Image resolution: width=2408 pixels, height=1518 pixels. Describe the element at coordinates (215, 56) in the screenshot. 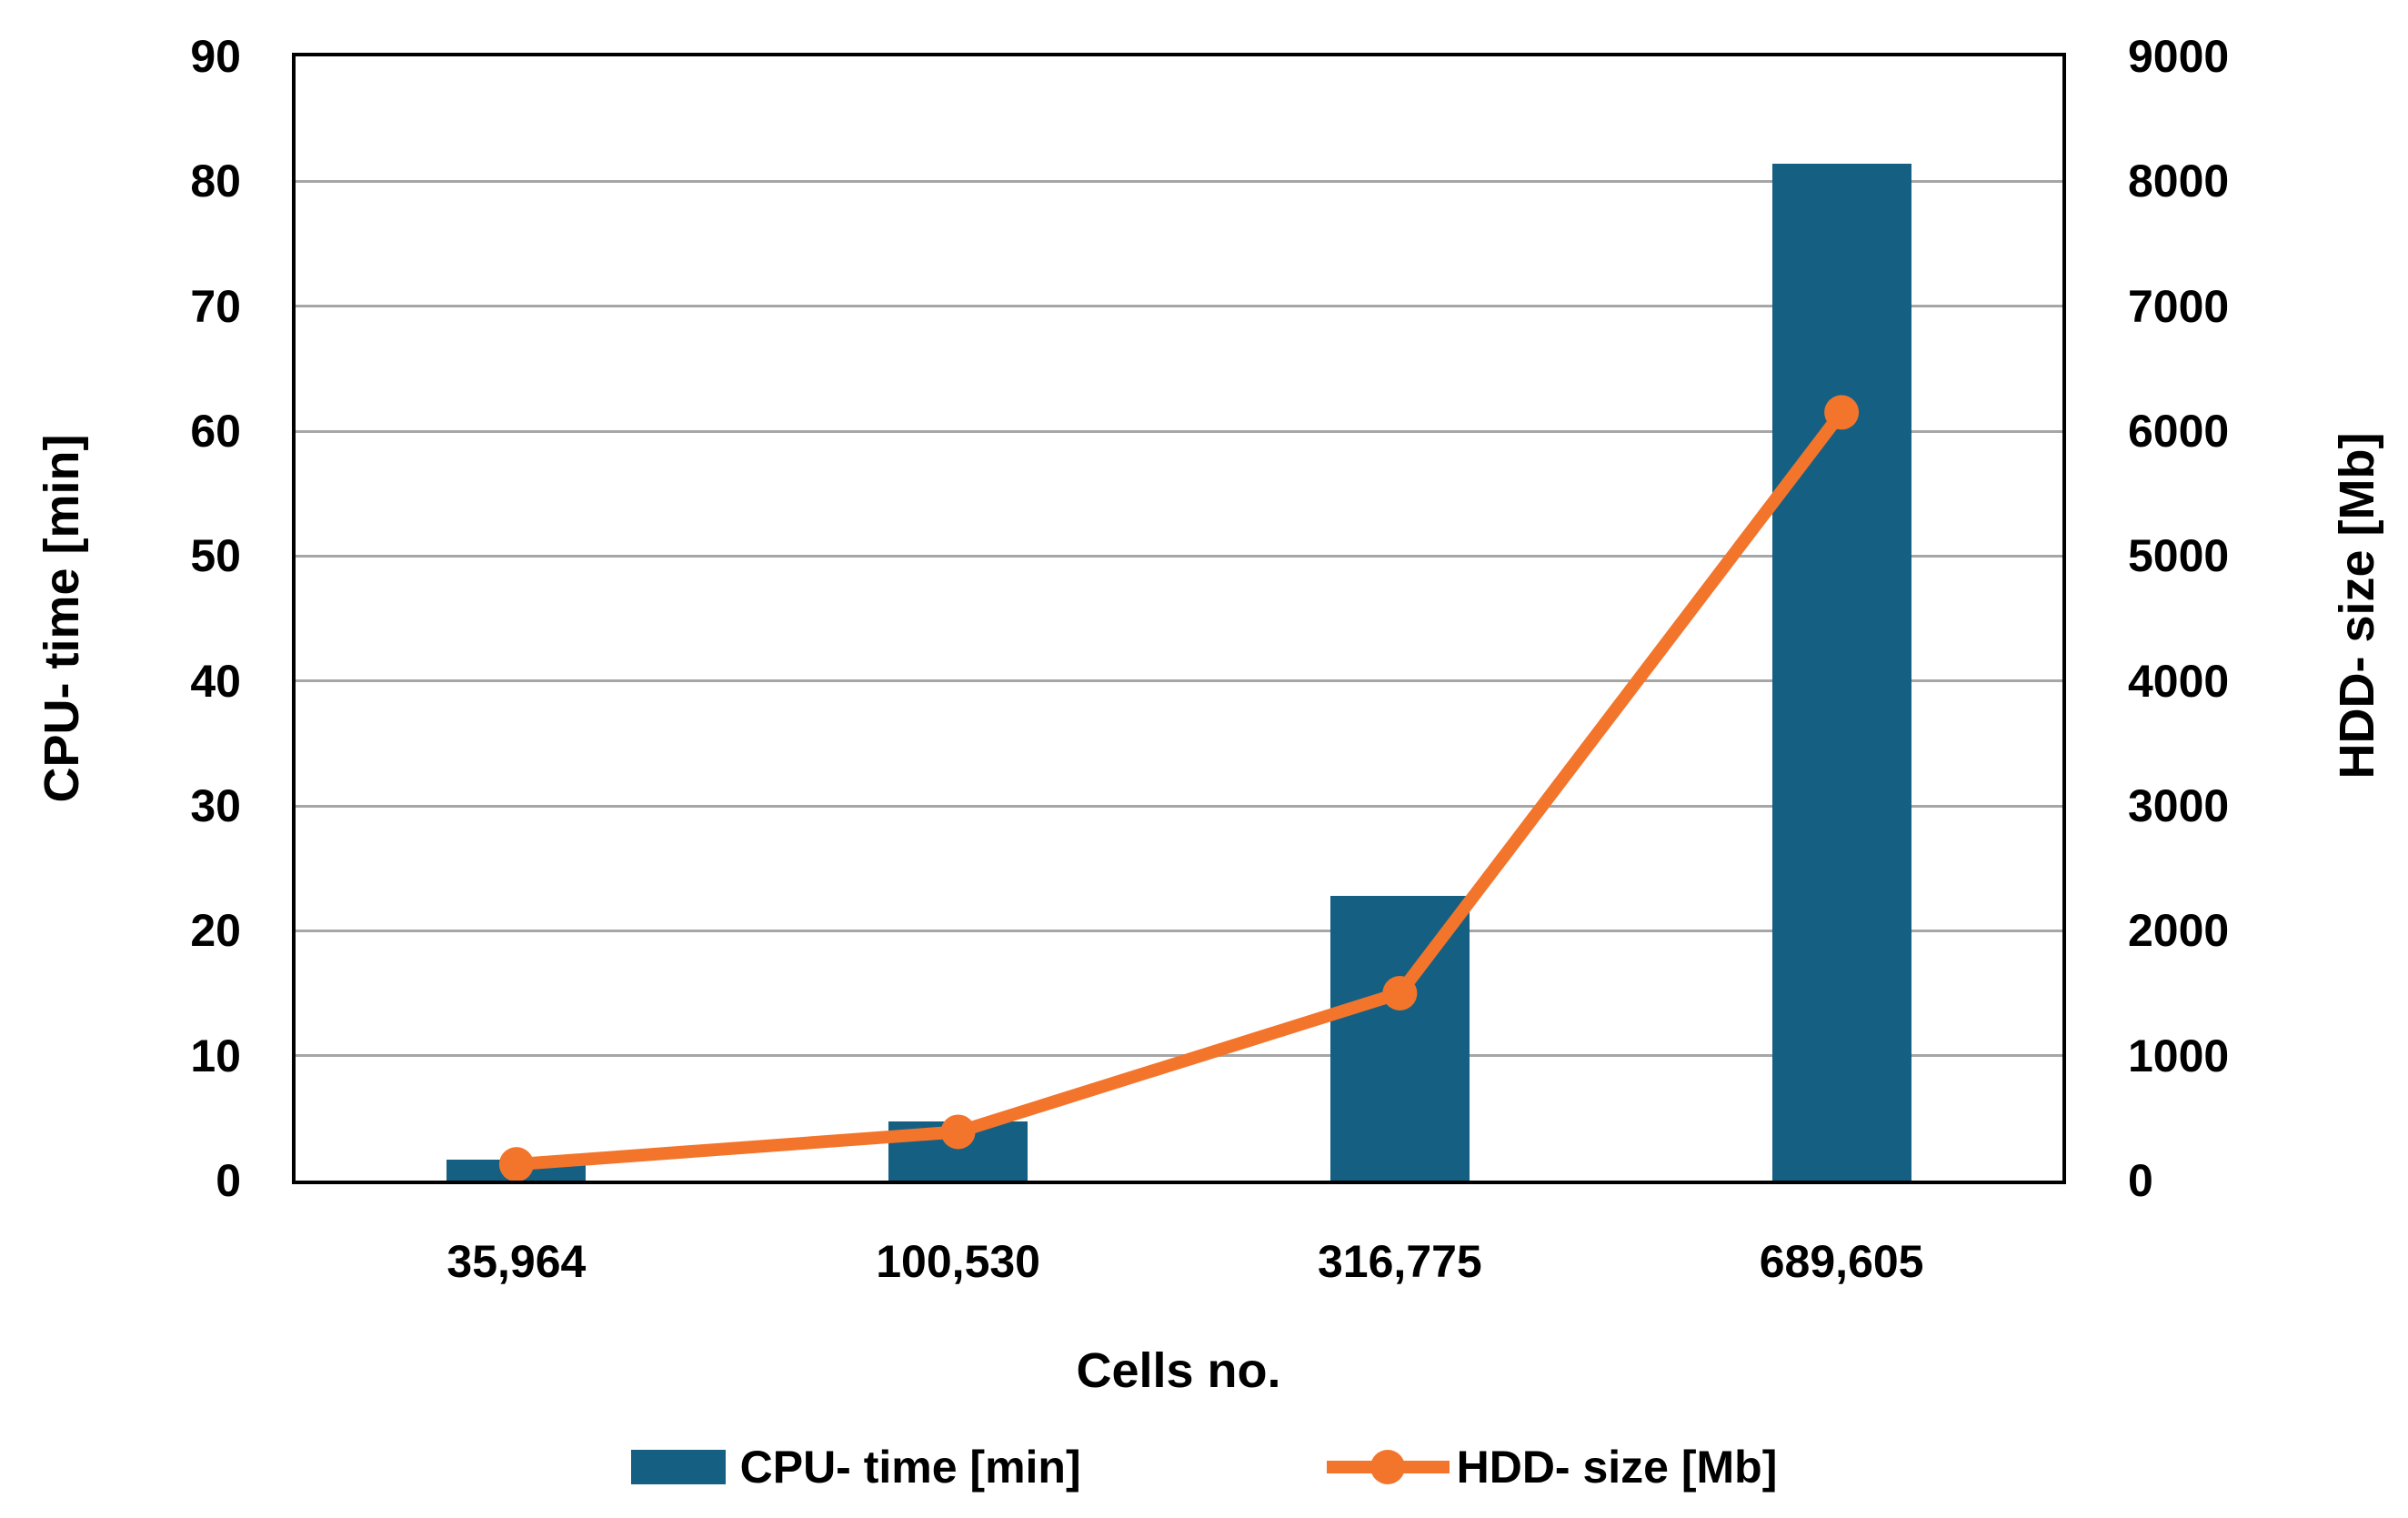

I see `left-tick-label: 90` at that location.